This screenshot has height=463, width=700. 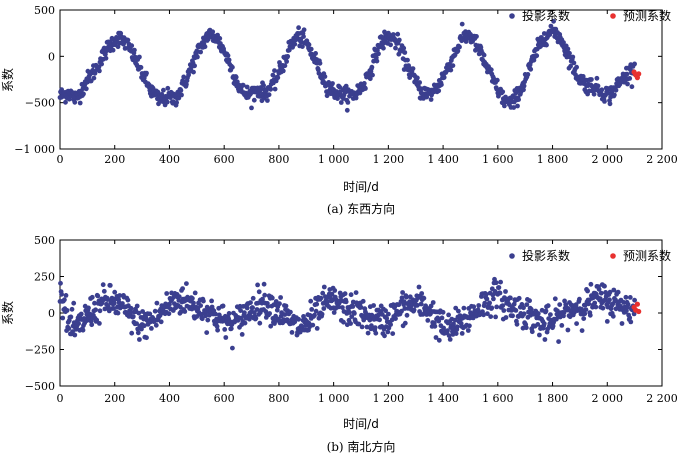 What do you see at coordinates (7, 80) in the screenshot?
I see `y-axis-label-ew: 系数` at bounding box center [7, 80].